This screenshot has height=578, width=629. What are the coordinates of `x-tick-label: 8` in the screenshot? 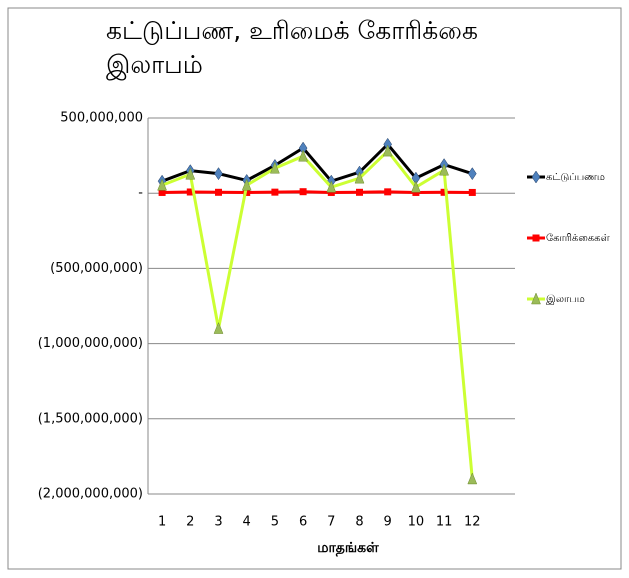 It's located at (359, 522).